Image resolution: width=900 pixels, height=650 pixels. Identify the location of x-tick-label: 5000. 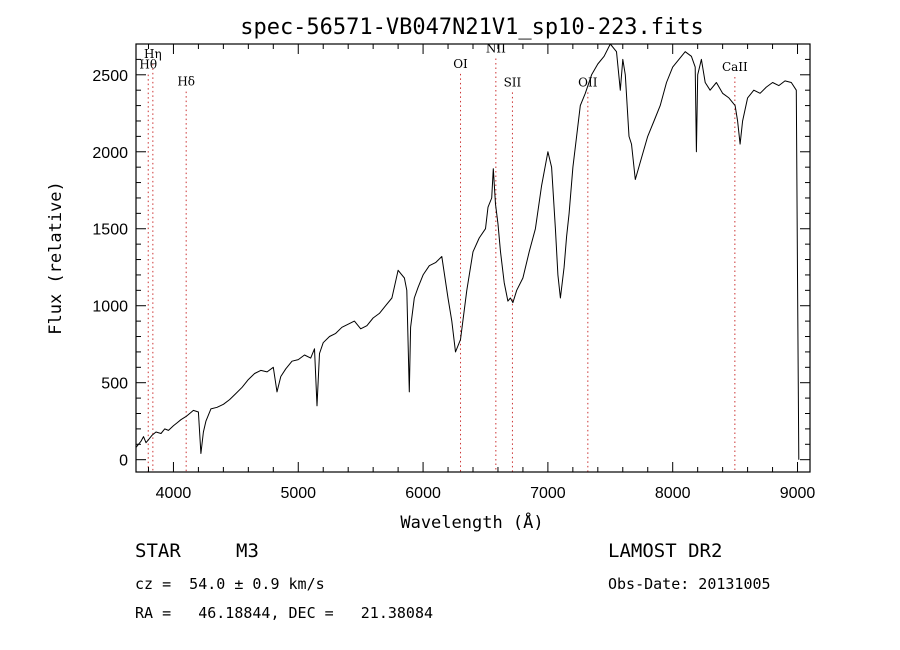
(298, 493).